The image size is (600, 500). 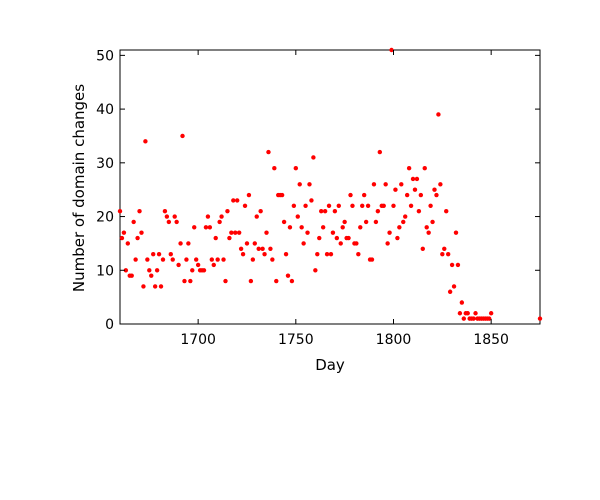 What do you see at coordinates (105, 218) in the screenshot?
I see `y-tick-label: 20` at bounding box center [105, 218].